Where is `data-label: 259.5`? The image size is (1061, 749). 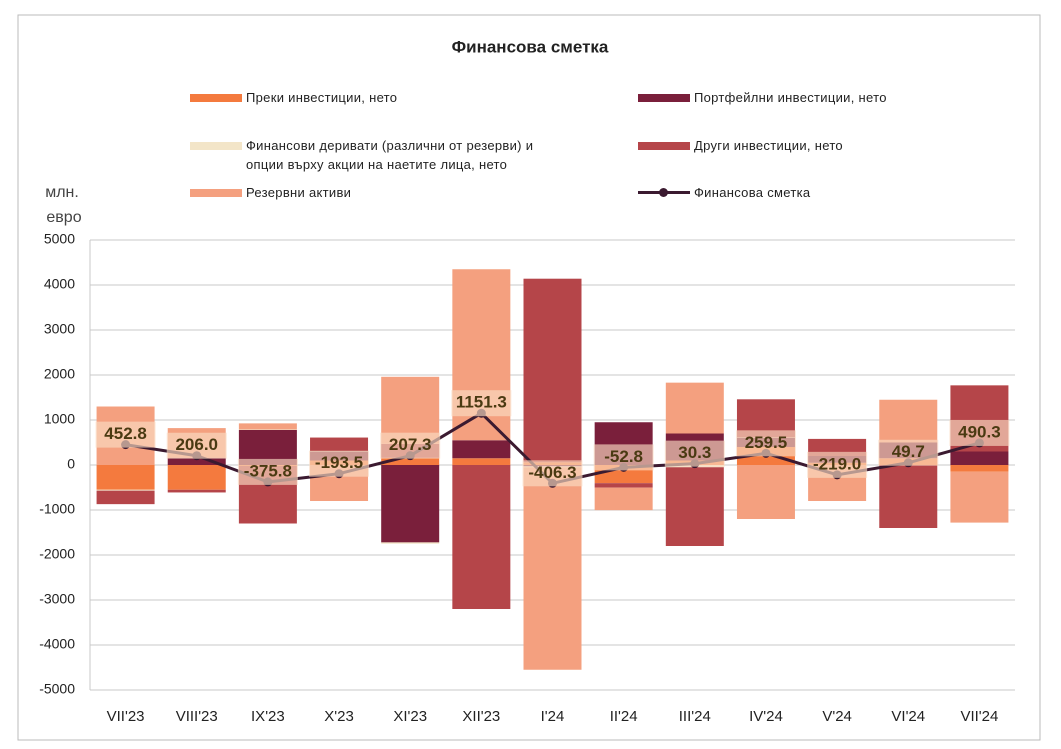 data-label: 259.5 is located at coordinates (766, 442).